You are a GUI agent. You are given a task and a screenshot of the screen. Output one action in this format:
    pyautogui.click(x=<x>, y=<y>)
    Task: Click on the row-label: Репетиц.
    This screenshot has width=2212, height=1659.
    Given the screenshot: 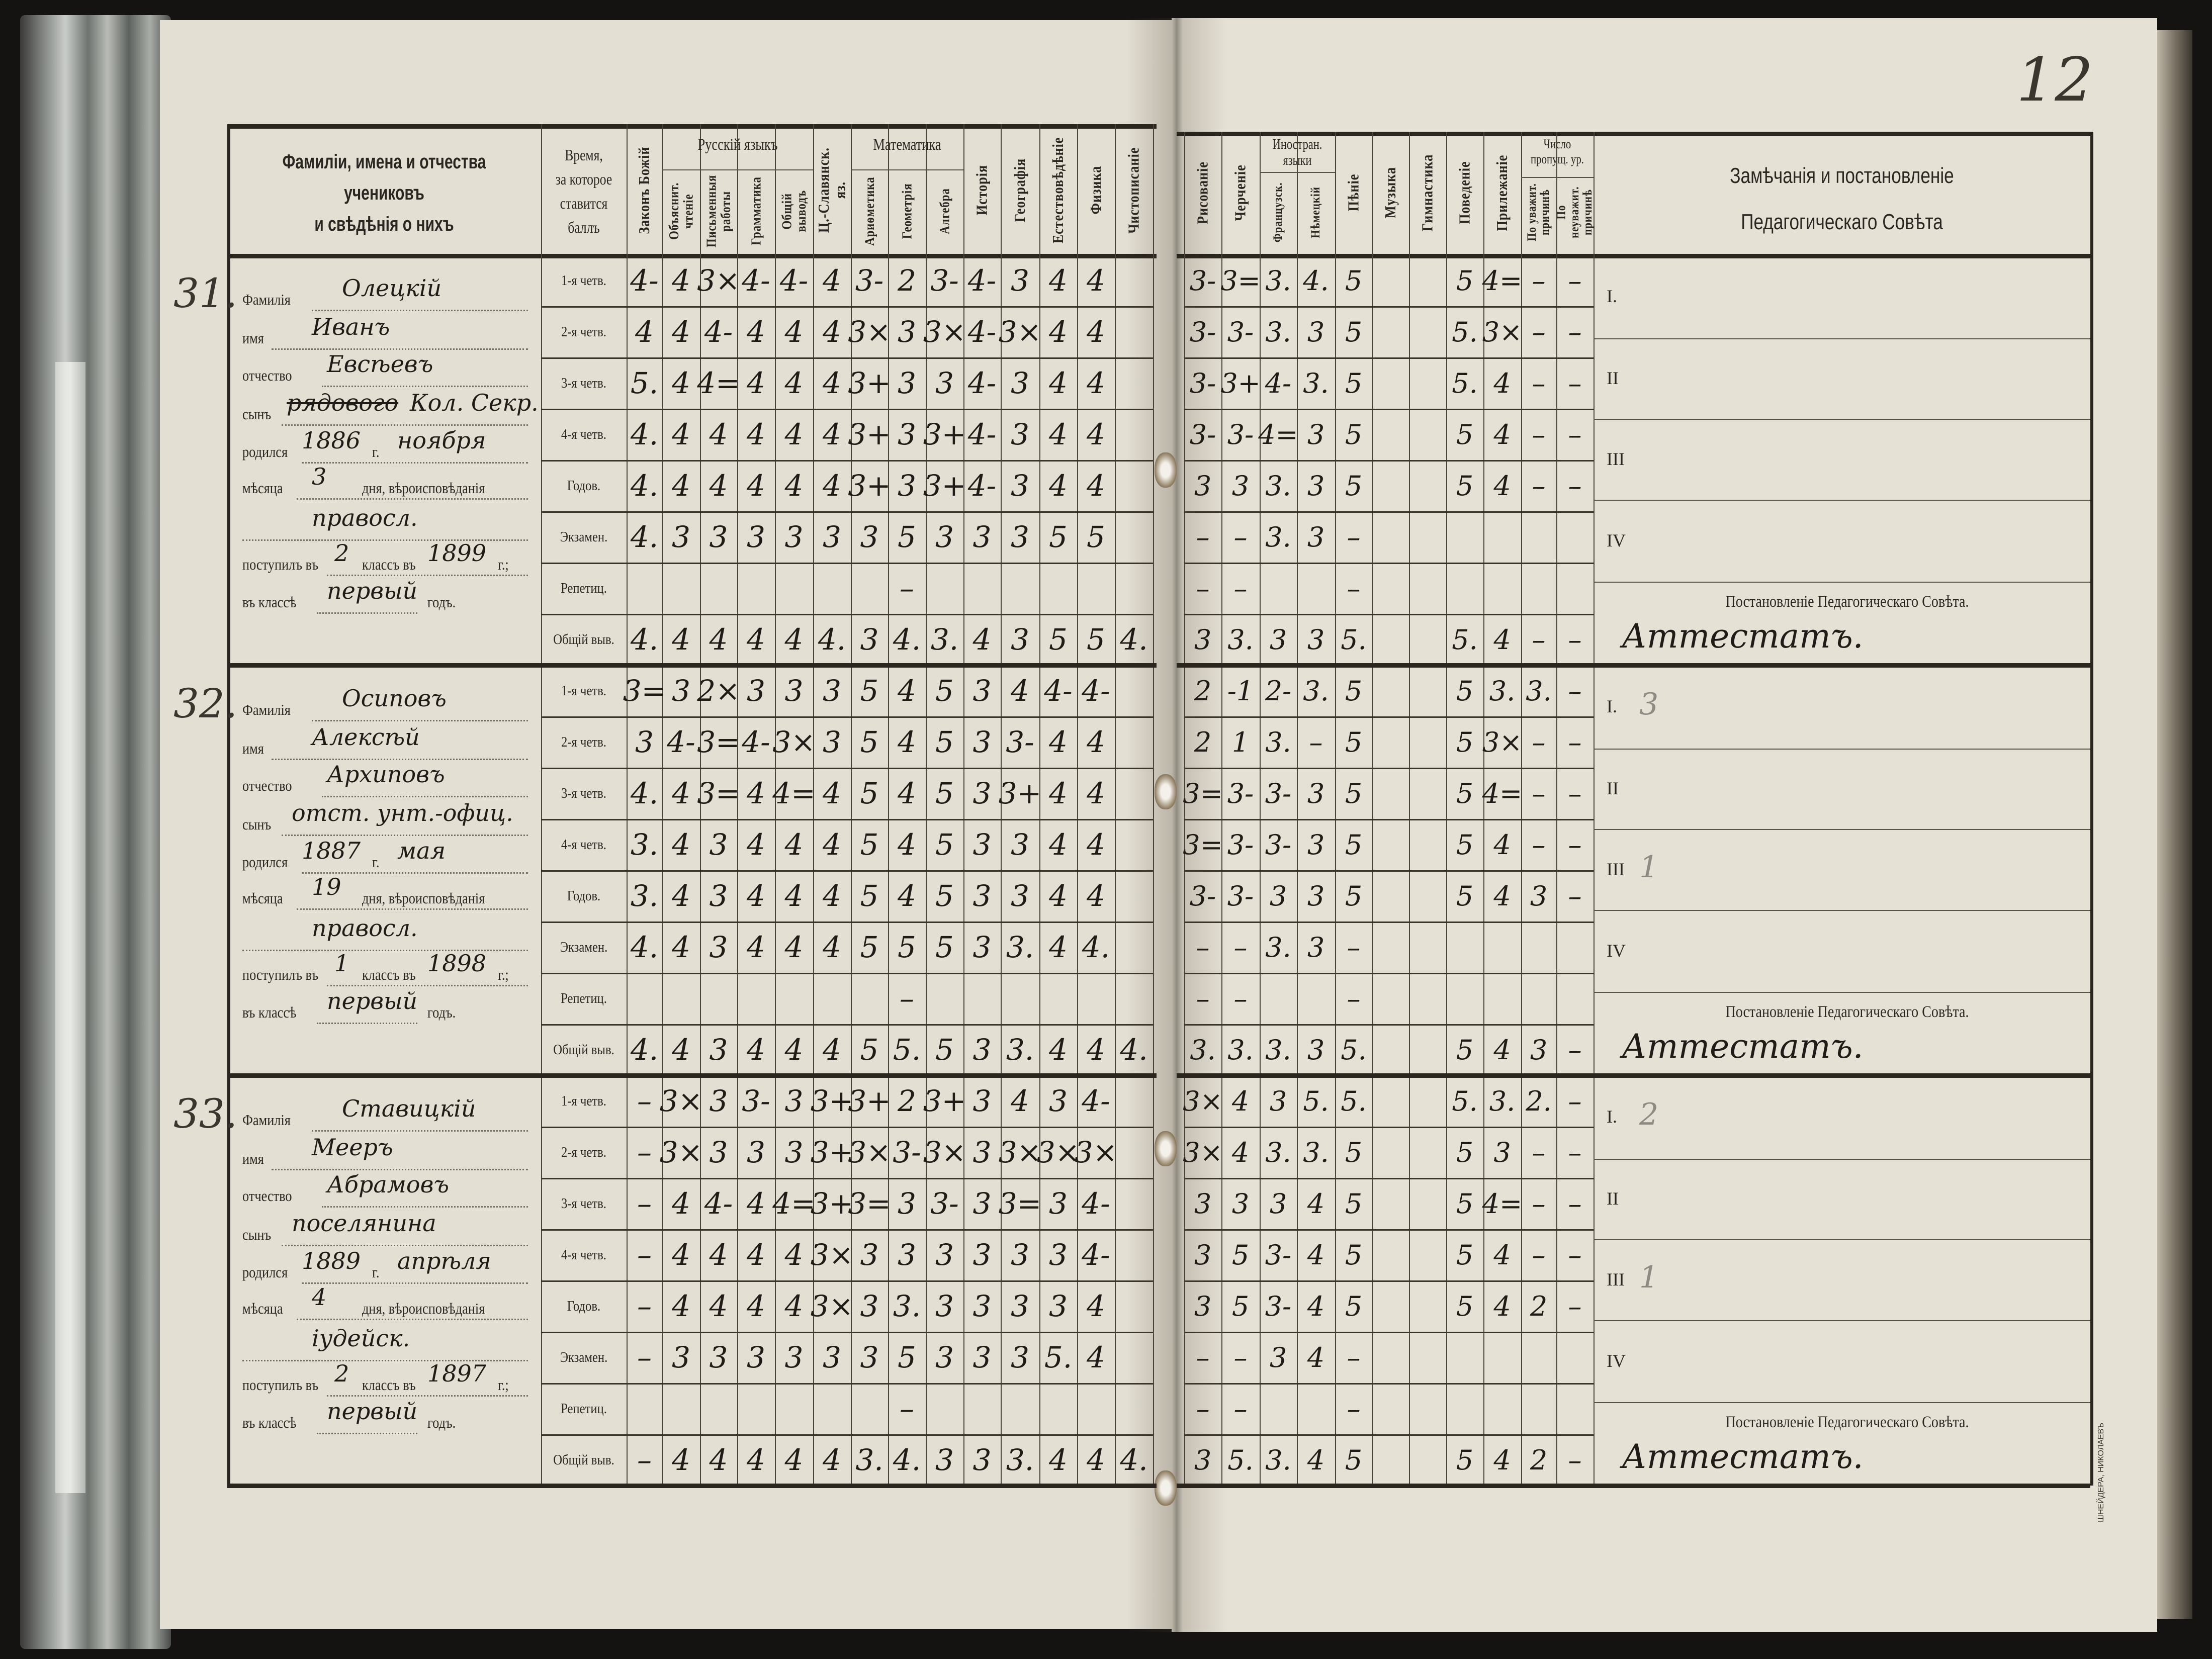 What is the action you would take?
    pyautogui.click(x=584, y=588)
    